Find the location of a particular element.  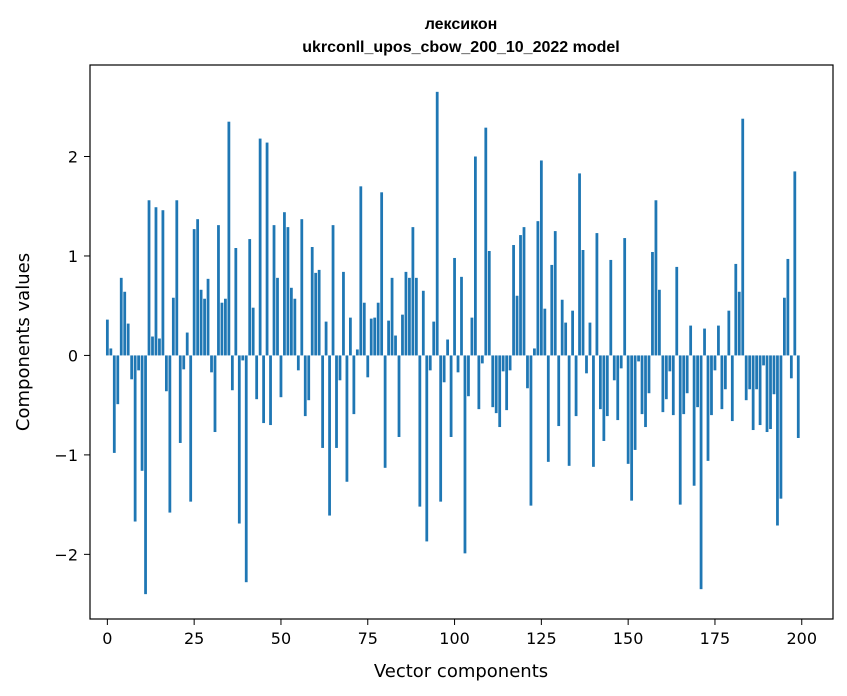

x-tick-label: 50 is located at coordinates (281, 638).